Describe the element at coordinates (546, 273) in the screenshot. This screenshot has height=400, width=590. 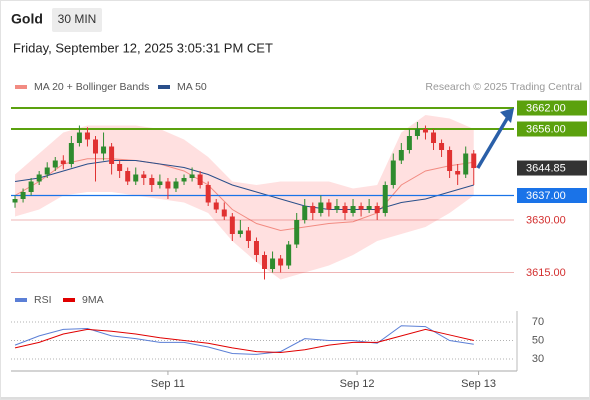
I see `price-tag-label: 3615.00` at that location.